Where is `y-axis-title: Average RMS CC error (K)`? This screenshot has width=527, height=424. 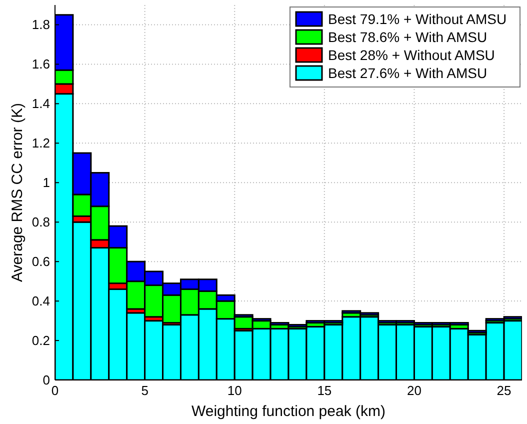 y-axis-title: Average RMS CC error (K) is located at coordinates (17, 192).